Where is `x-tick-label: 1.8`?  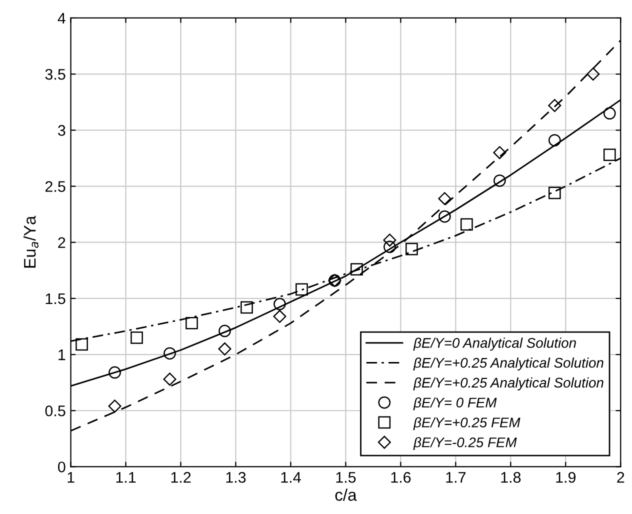 x-tick-label: 1.8 is located at coordinates (511, 477).